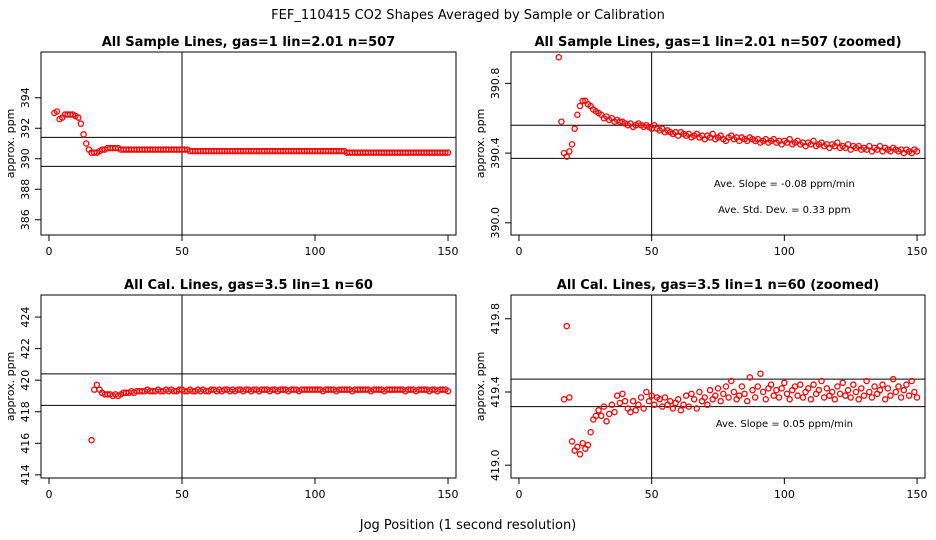 This screenshot has height=540, width=936. What do you see at coordinates (784, 210) in the screenshot?
I see `annotation-text: Ave. Std. Dev. = 0.33 ppm` at bounding box center [784, 210].